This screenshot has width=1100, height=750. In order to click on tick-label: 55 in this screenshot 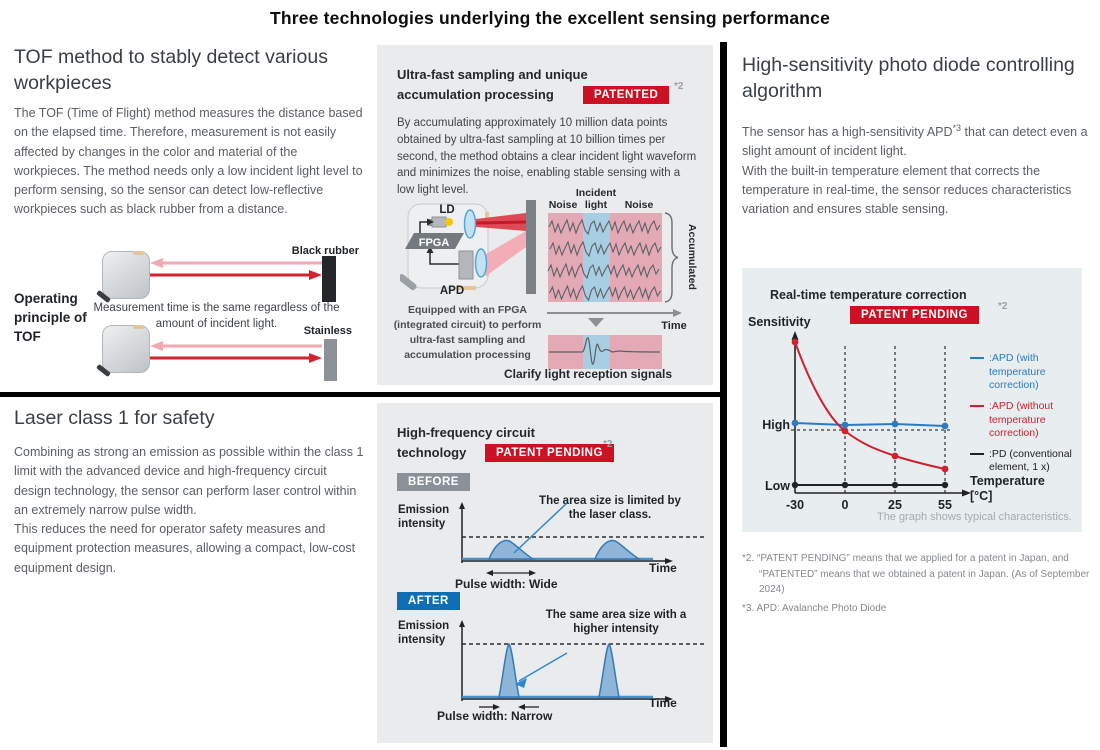, I will do `click(945, 505)`.